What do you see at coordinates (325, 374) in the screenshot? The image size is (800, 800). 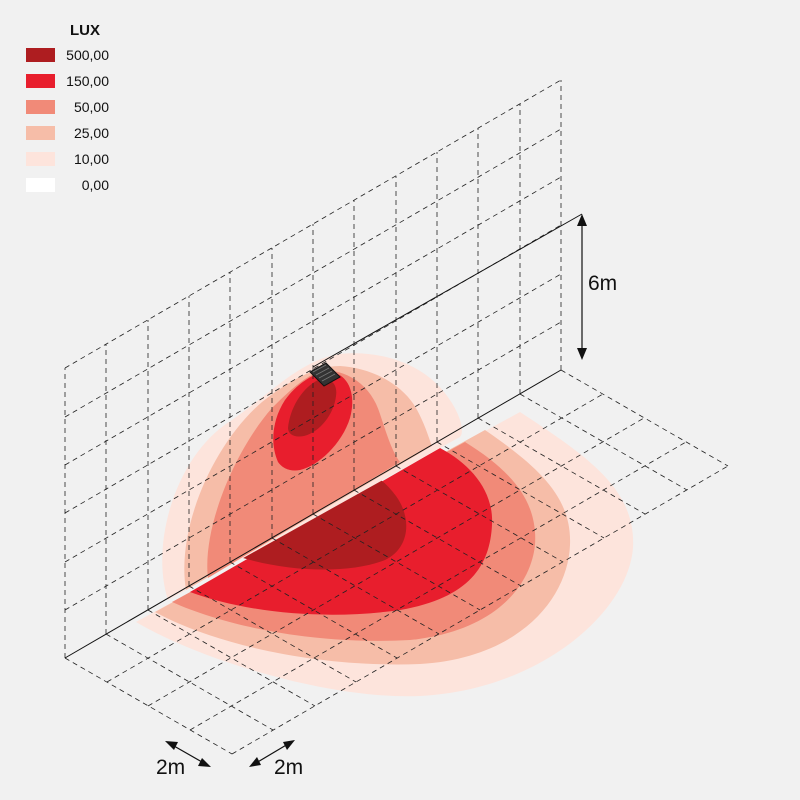 I see `luminaire-fixture` at bounding box center [325, 374].